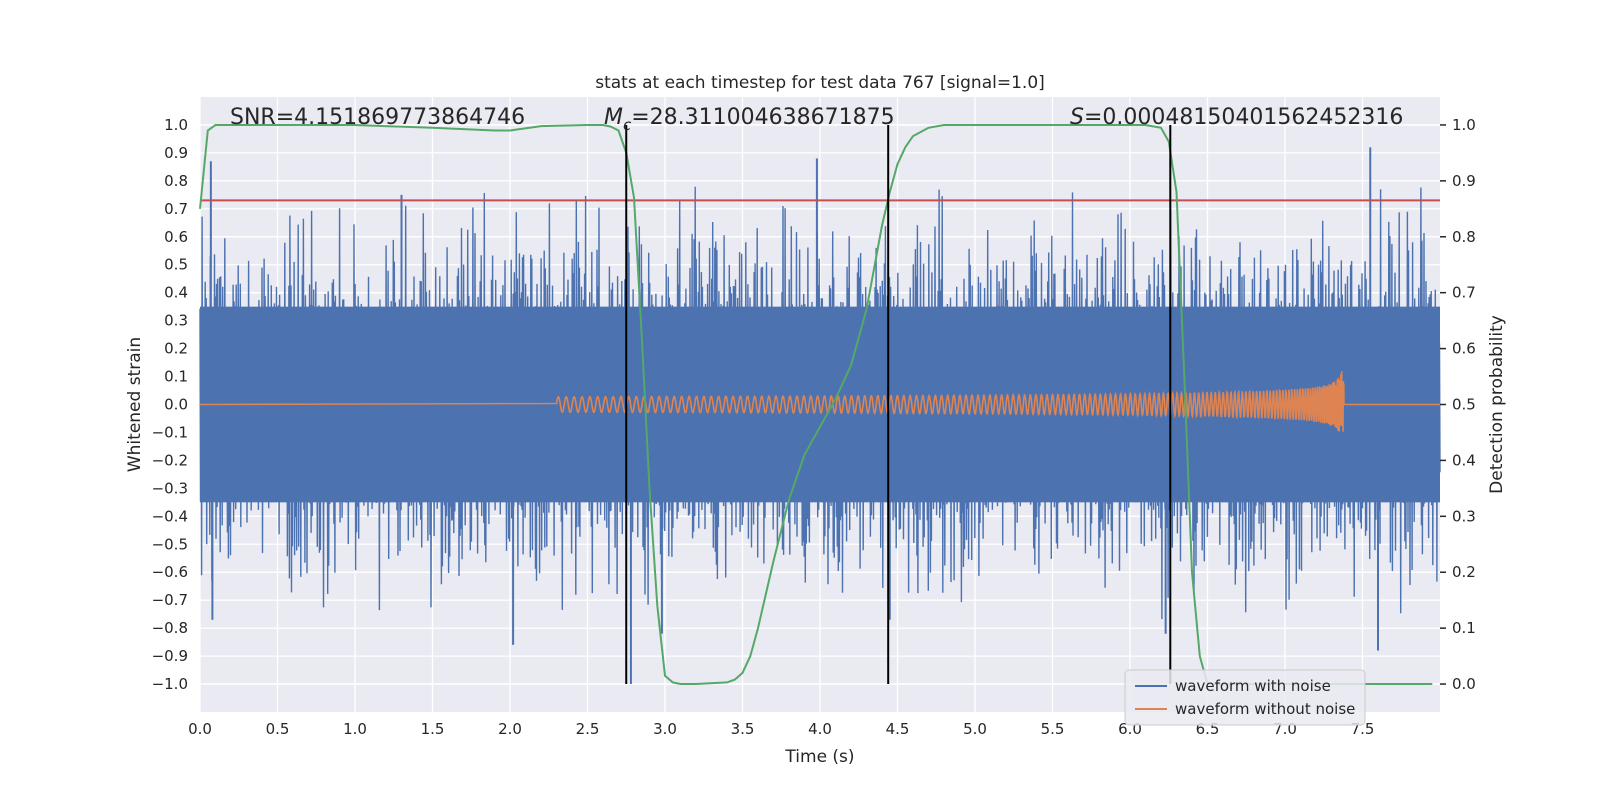  What do you see at coordinates (170, 600) in the screenshot?
I see `y-tick-label: −0.7` at bounding box center [170, 600].